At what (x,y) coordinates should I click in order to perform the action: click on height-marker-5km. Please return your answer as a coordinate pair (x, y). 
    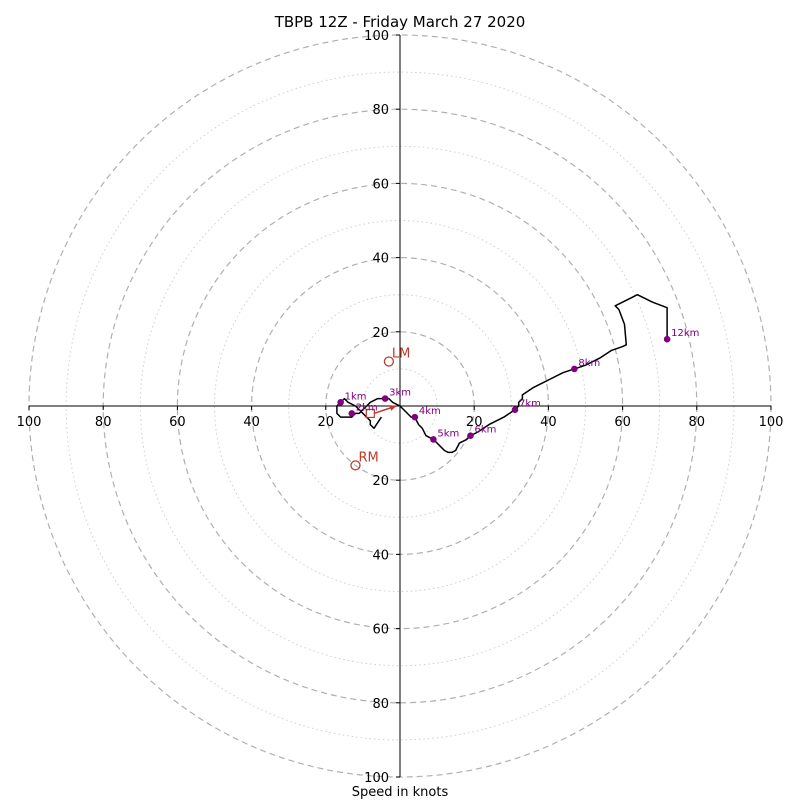
    Looking at the image, I should click on (433, 439).